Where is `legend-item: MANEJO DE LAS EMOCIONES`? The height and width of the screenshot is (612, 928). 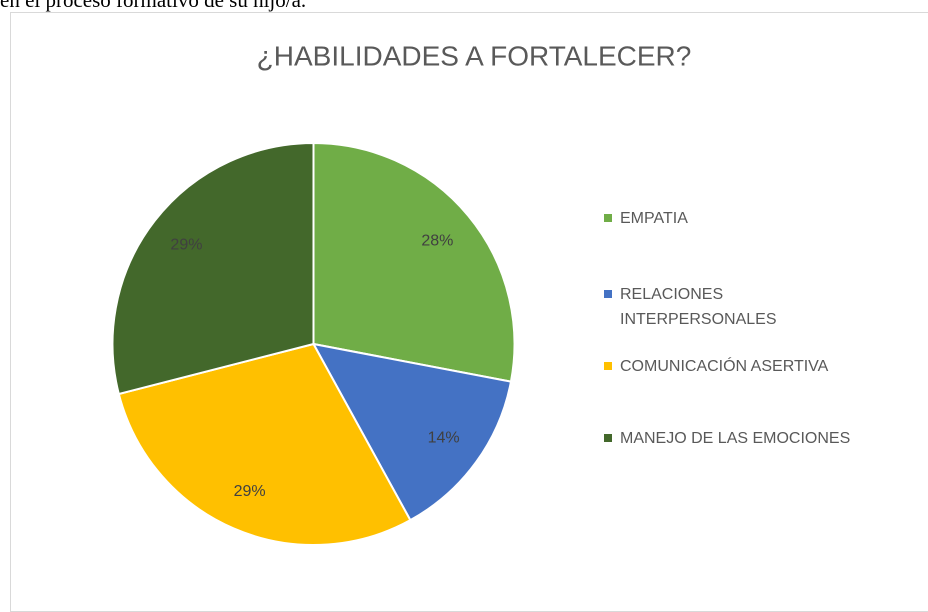 legend-item: MANEJO DE LAS EMOCIONES is located at coordinates (729, 438).